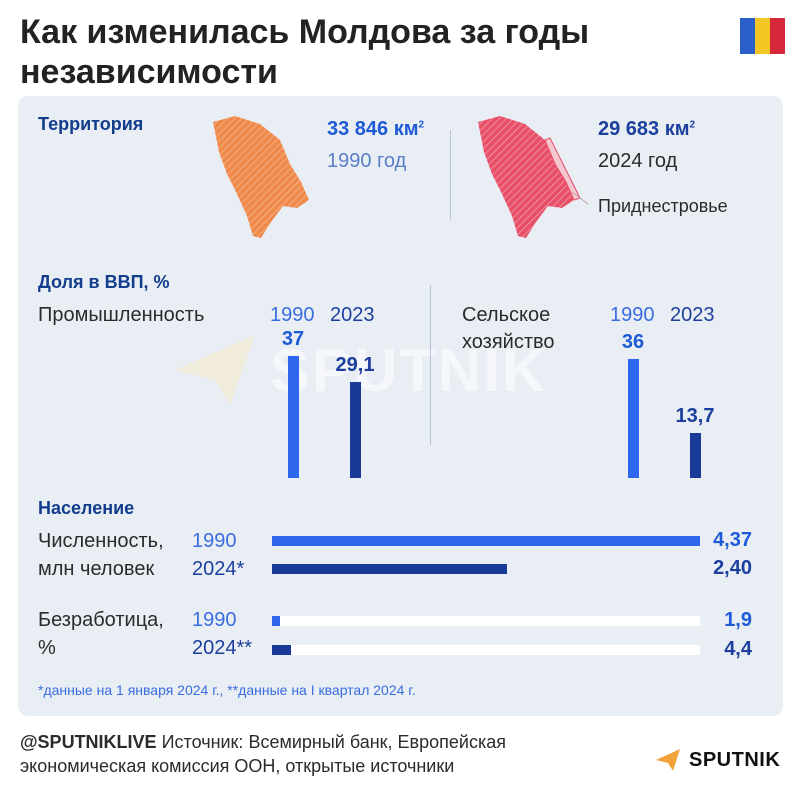  I want to click on industry-value-label-1990: 37, so click(293, 338).